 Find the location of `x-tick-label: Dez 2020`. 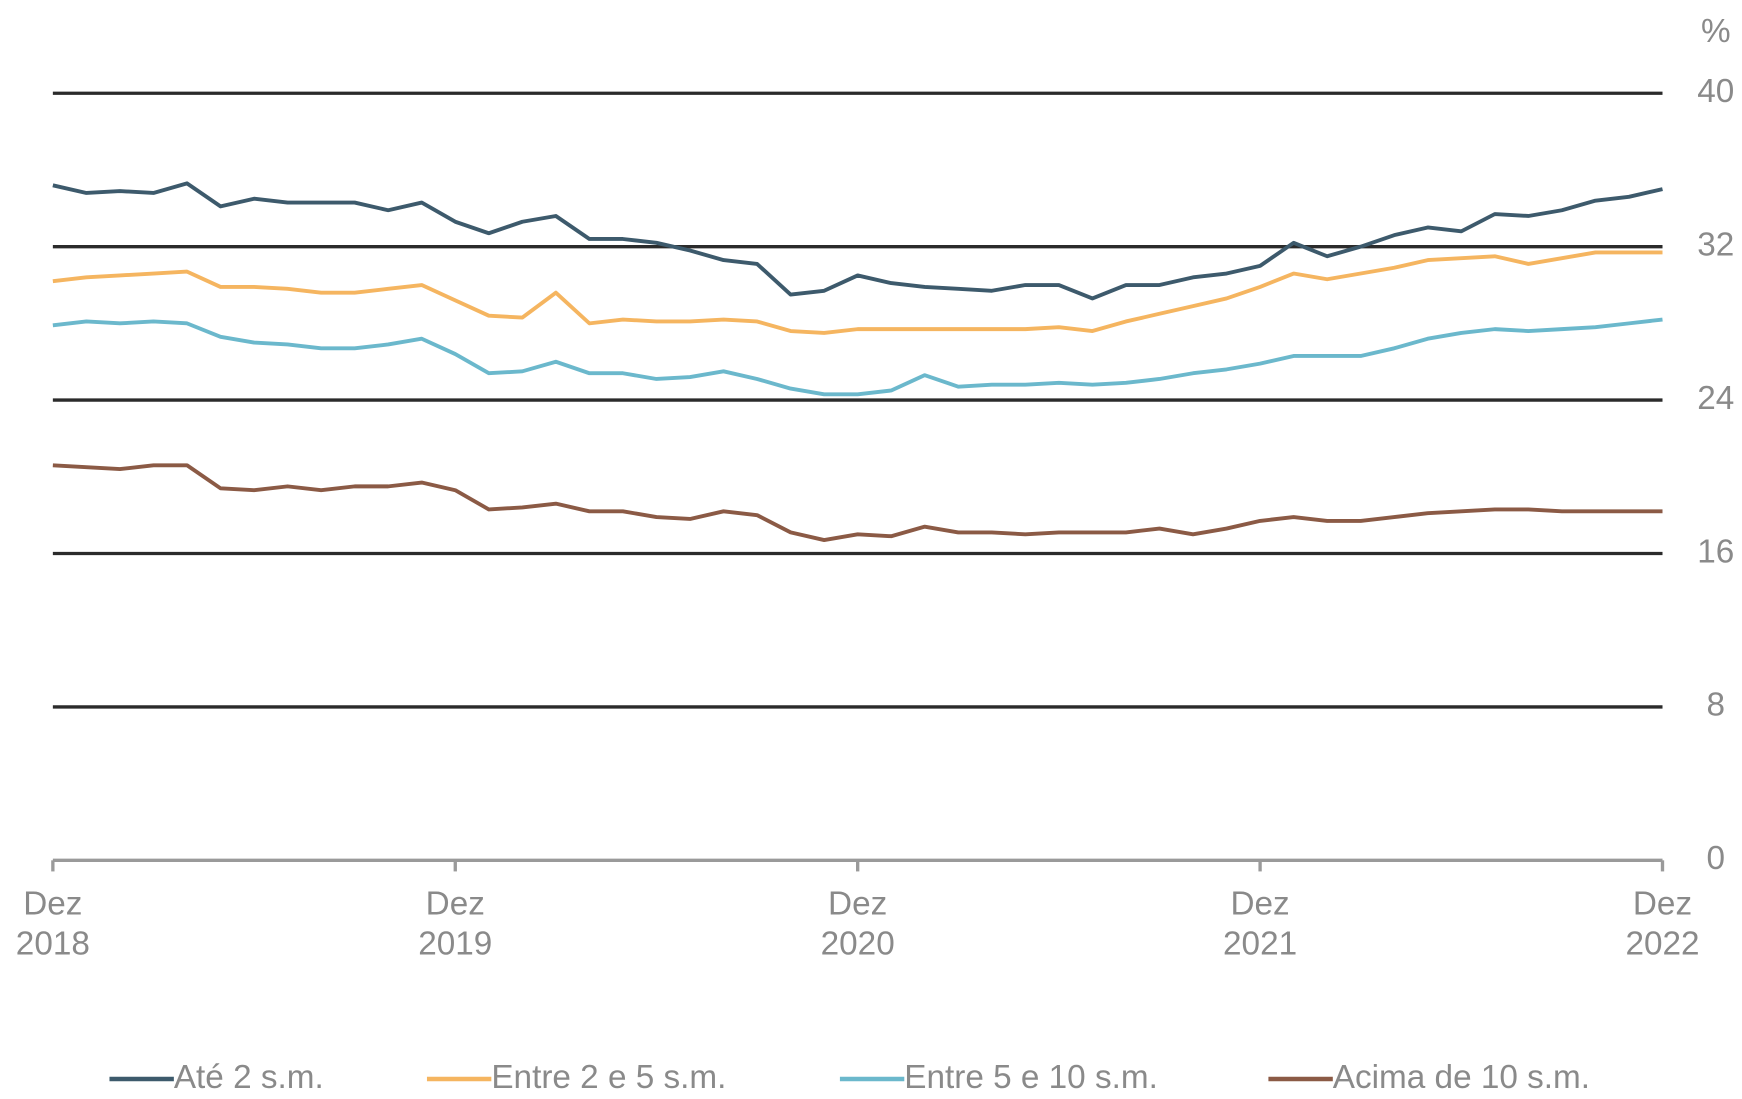

x-tick-label: Dez 2020 is located at coordinates (857, 924).